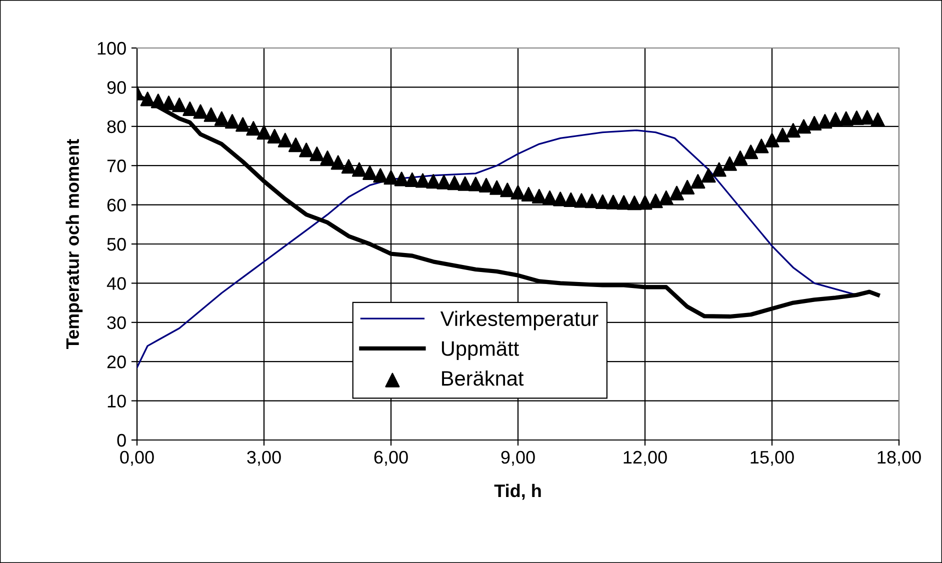  I want to click on x-tick-label: 9,00, so click(518, 458).